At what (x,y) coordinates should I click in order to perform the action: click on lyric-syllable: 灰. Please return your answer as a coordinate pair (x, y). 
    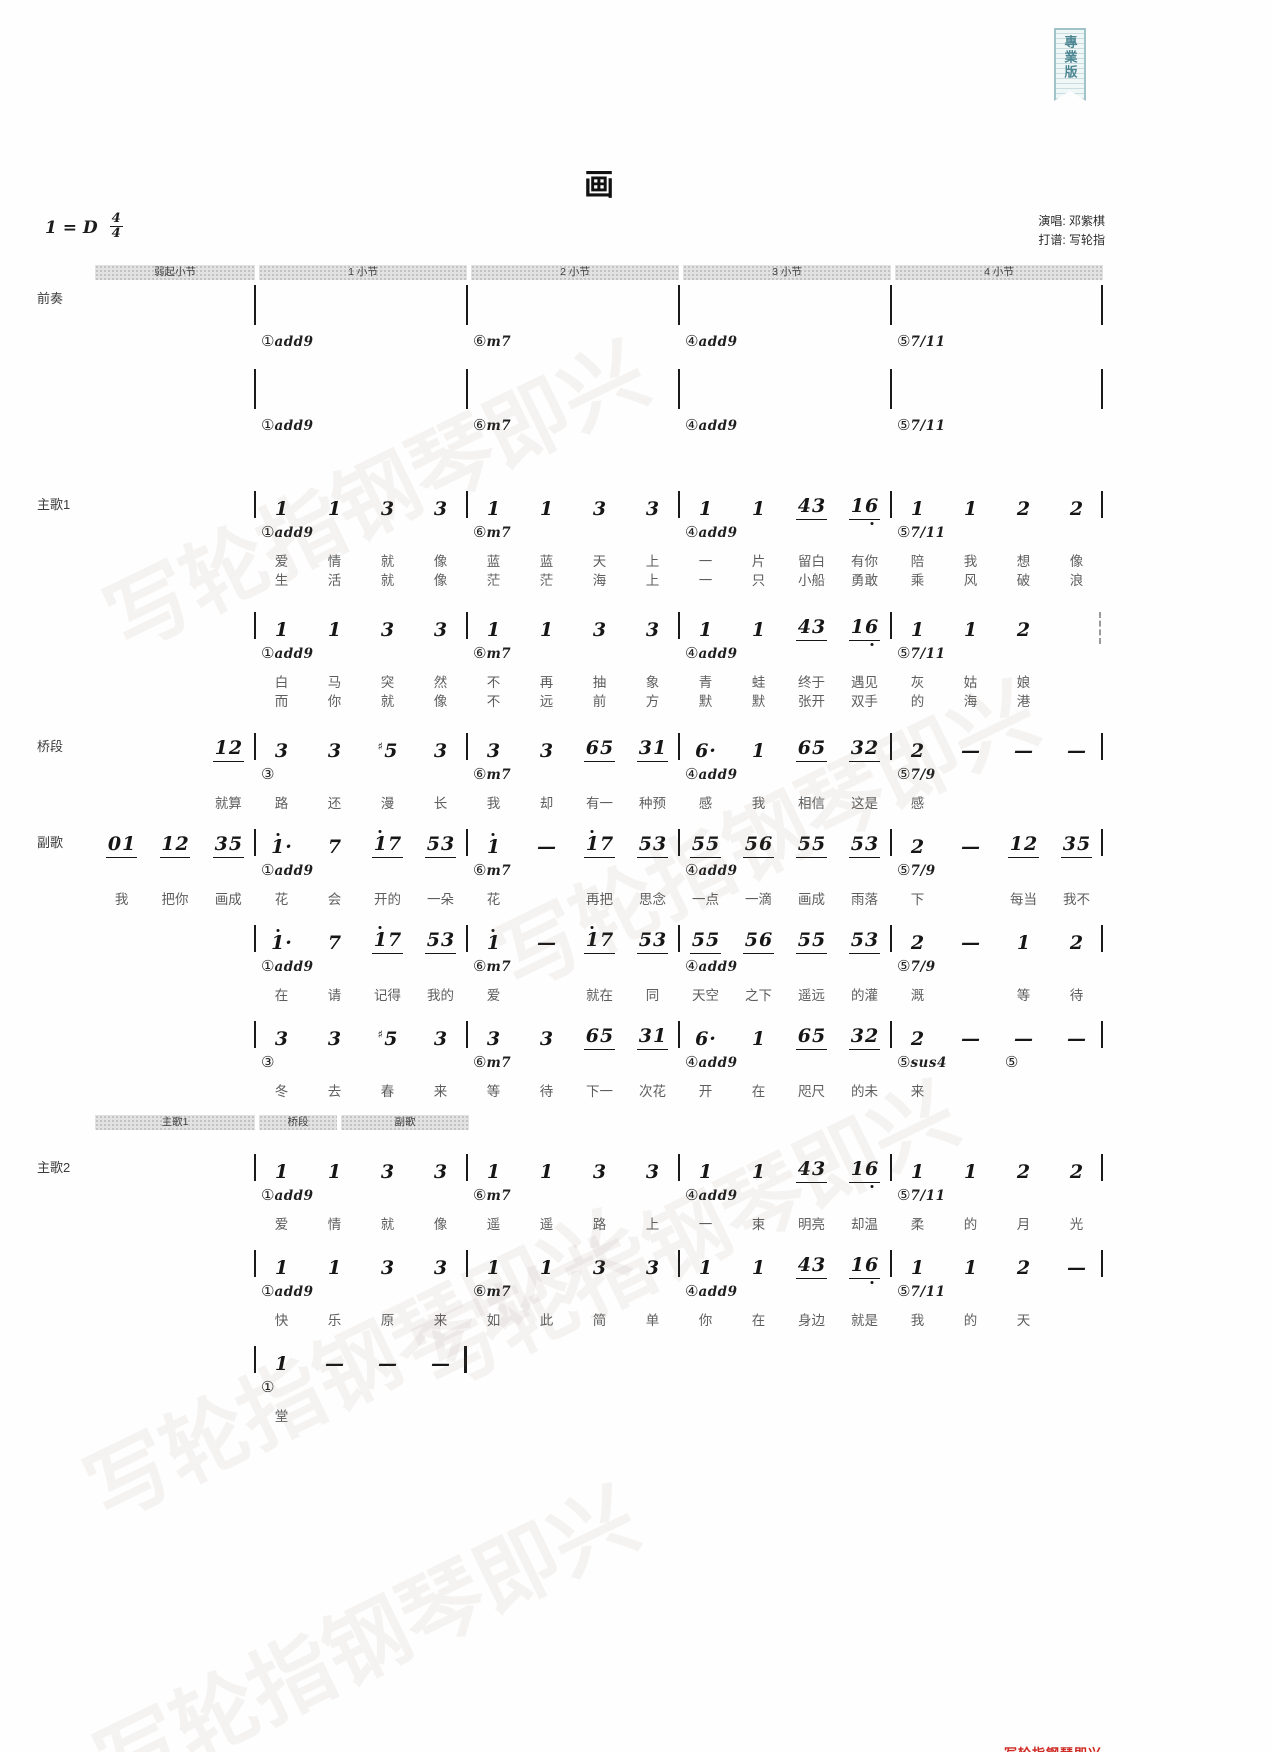
    Looking at the image, I should click on (917, 682).